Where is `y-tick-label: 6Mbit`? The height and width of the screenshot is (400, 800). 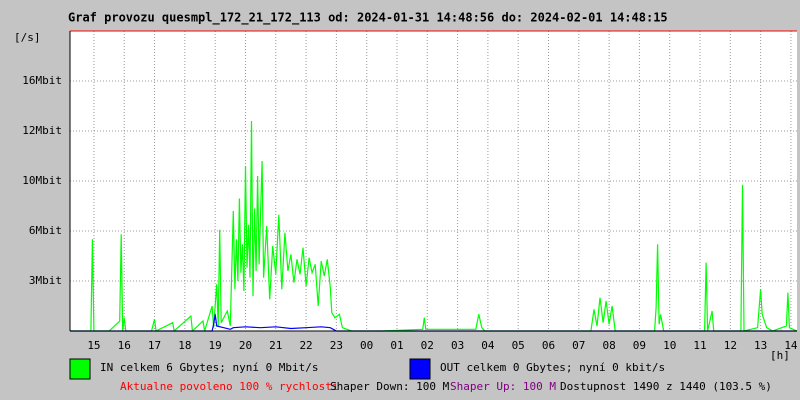 y-tick-label: 6Mbit is located at coordinates (45, 230).